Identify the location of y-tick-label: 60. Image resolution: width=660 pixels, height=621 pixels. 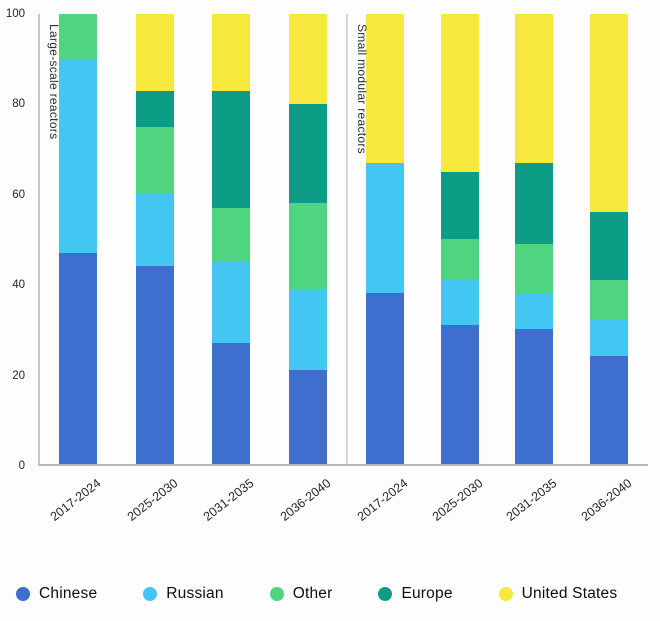
(18, 194).